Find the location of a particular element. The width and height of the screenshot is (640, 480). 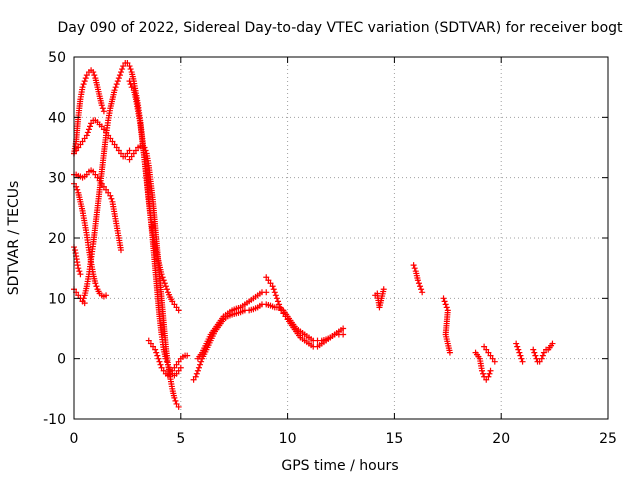

series-arc-a is located at coordinates (89, 112).